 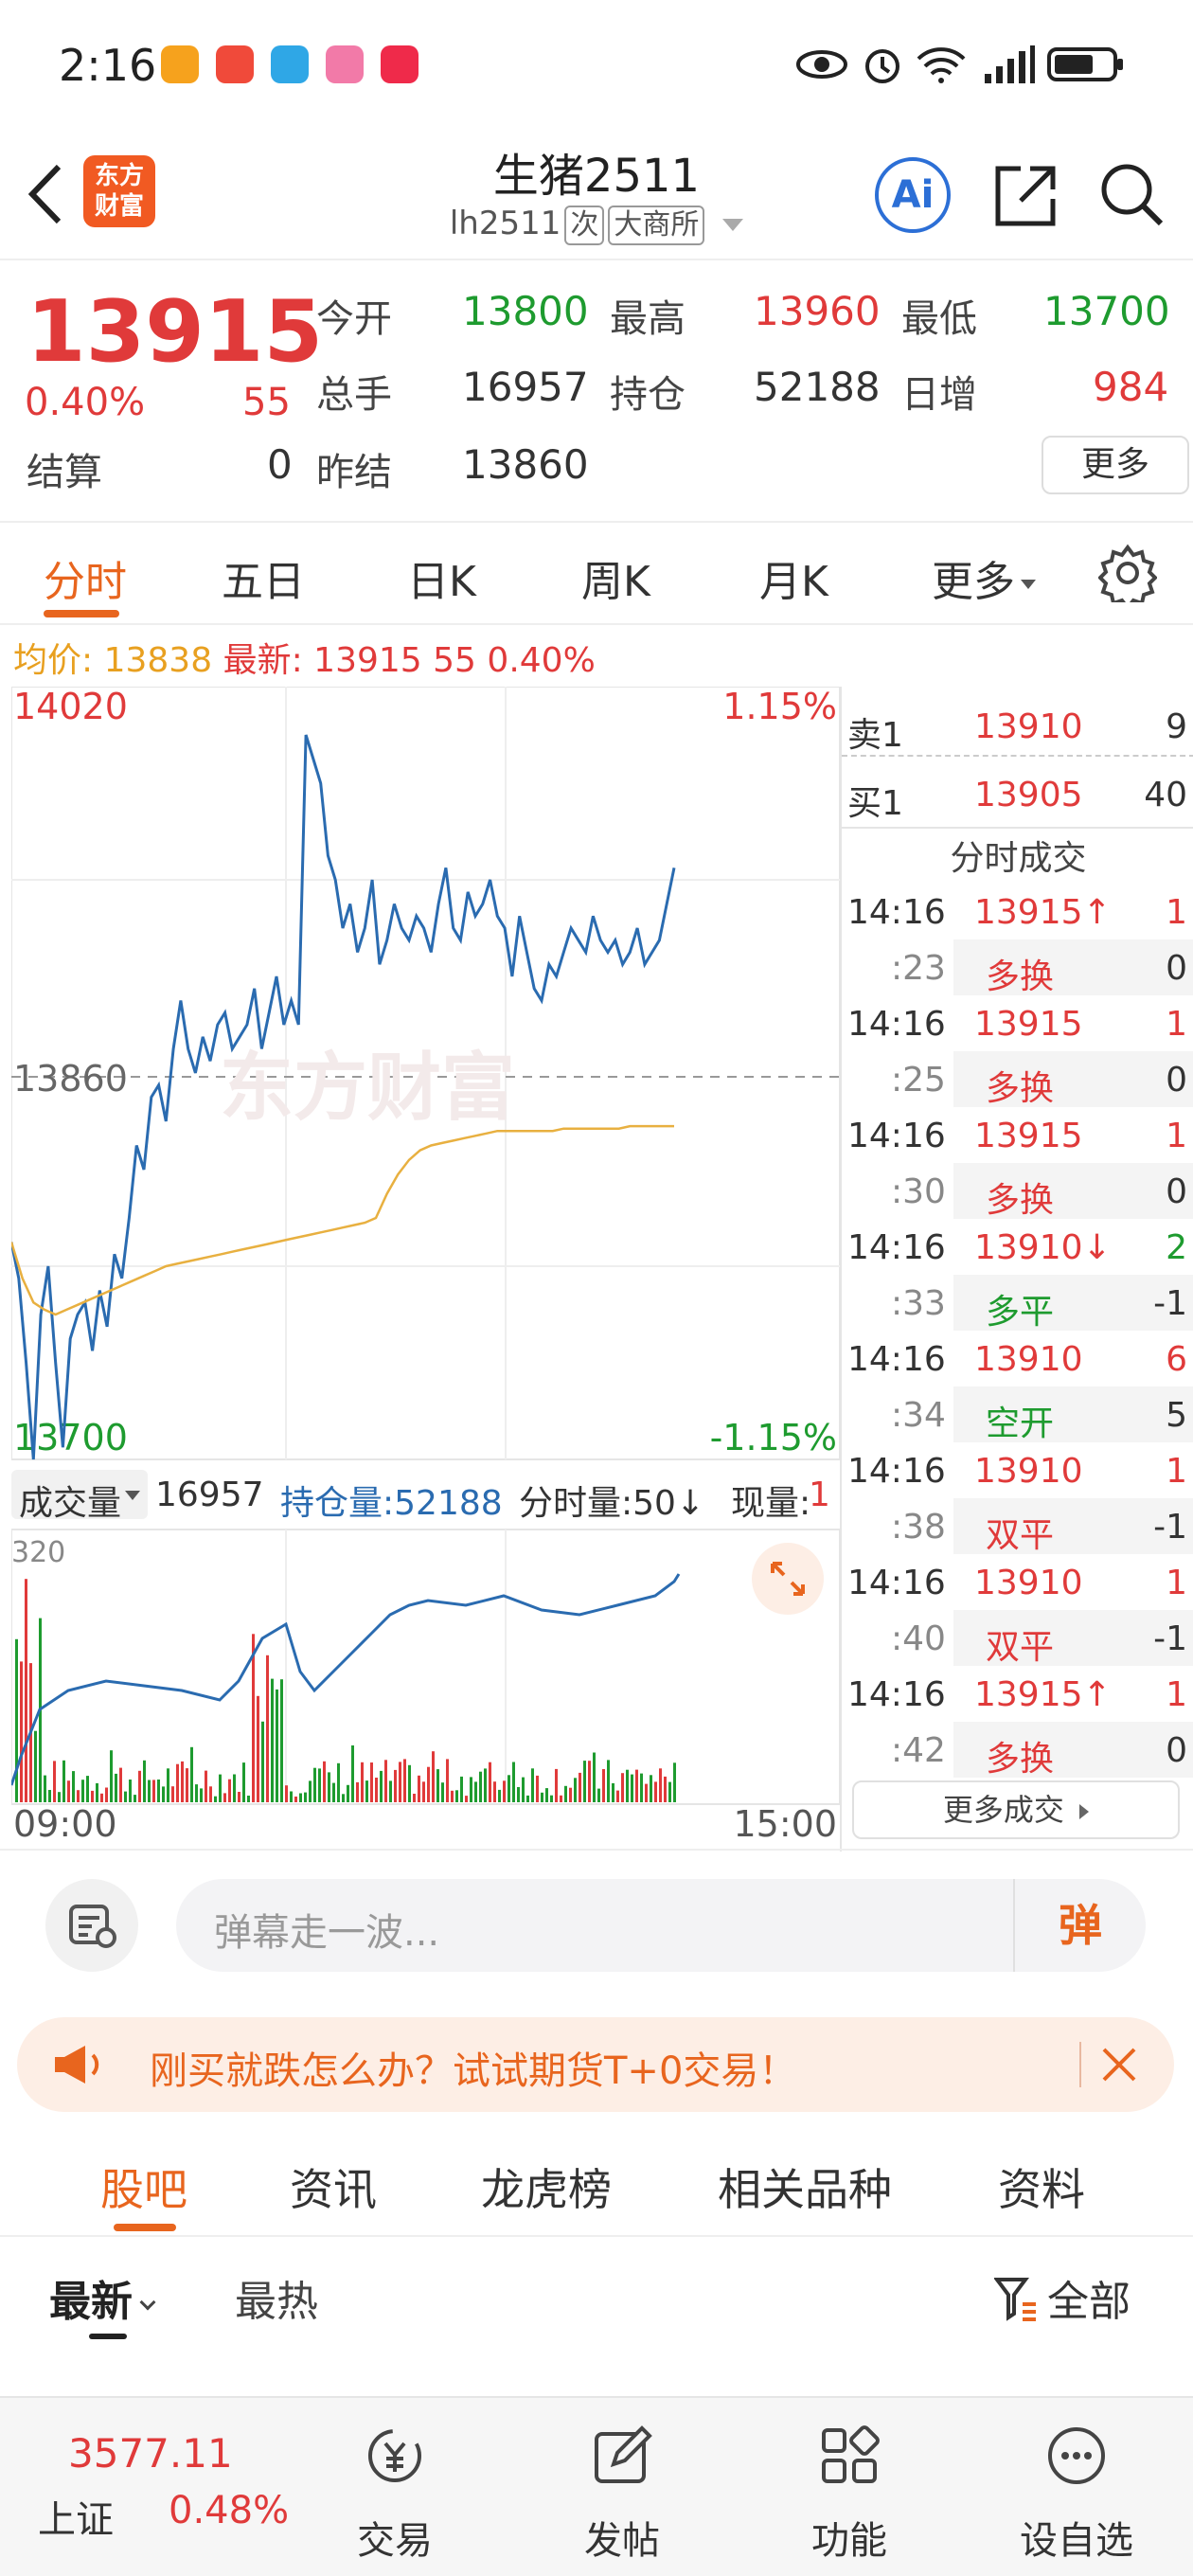 What do you see at coordinates (85, 582) in the screenshot?
I see `tab-intraday: 分时` at bounding box center [85, 582].